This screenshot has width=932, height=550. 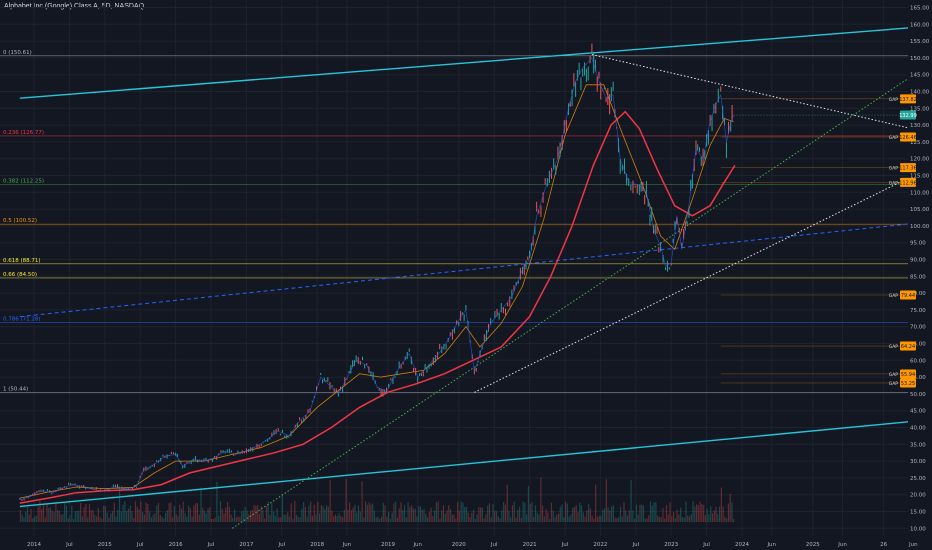 What do you see at coordinates (918, 311) in the screenshot?
I see `price-tick-label: 75.00` at bounding box center [918, 311].